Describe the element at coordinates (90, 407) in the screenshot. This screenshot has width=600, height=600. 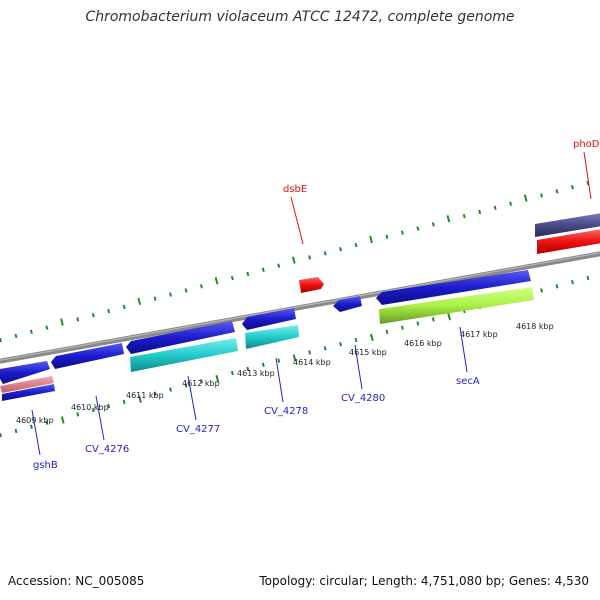
I see `scale-label: 4610 kbp` at that location.